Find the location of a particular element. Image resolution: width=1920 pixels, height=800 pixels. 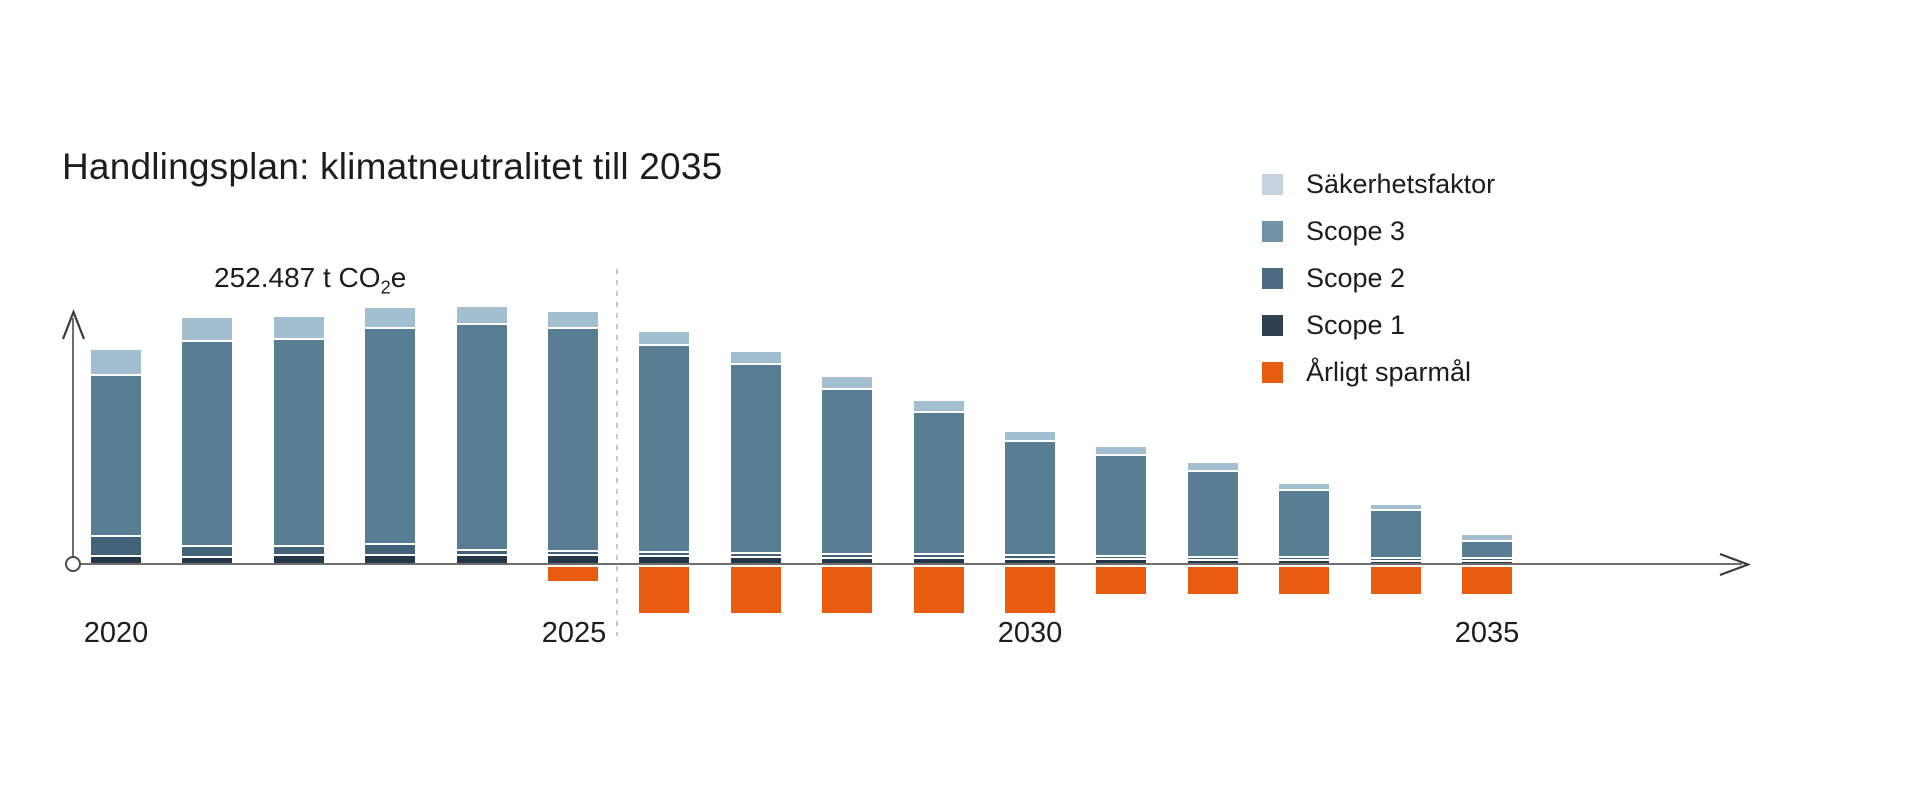

bar-2021 is located at coordinates (207, 441).